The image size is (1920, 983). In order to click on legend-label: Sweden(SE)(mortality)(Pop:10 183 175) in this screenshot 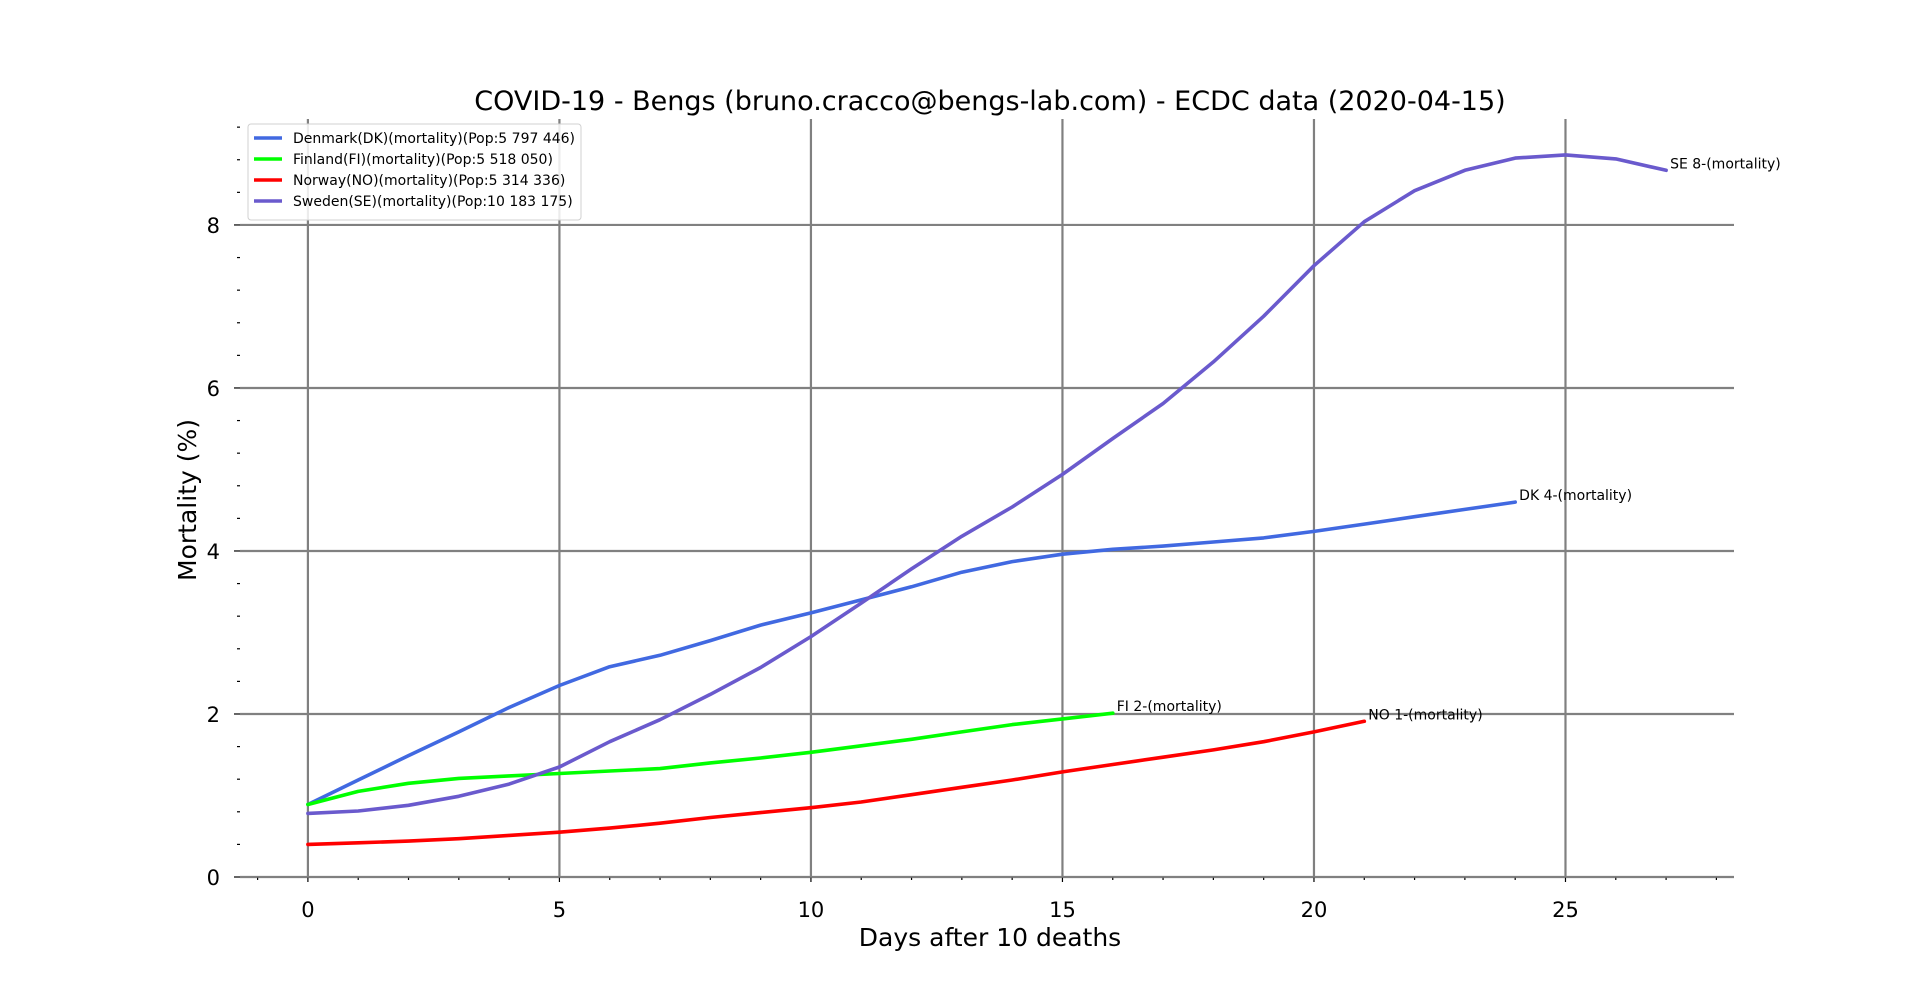, I will do `click(433, 202)`.